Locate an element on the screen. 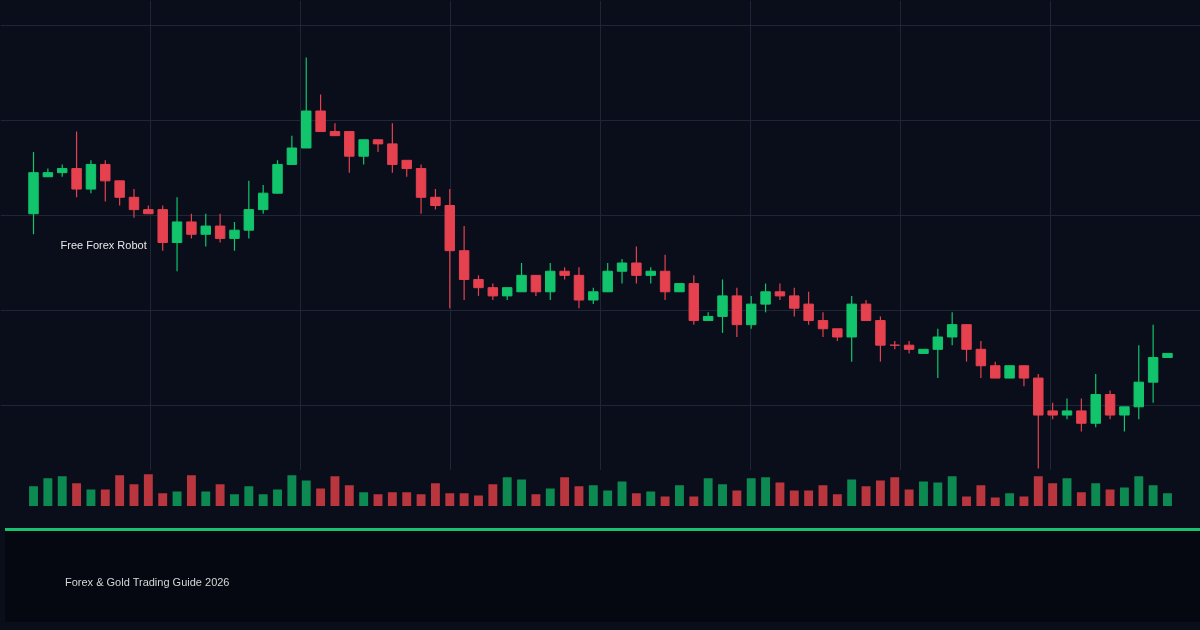  annotation: Free Forex Robot is located at coordinates (103, 244).